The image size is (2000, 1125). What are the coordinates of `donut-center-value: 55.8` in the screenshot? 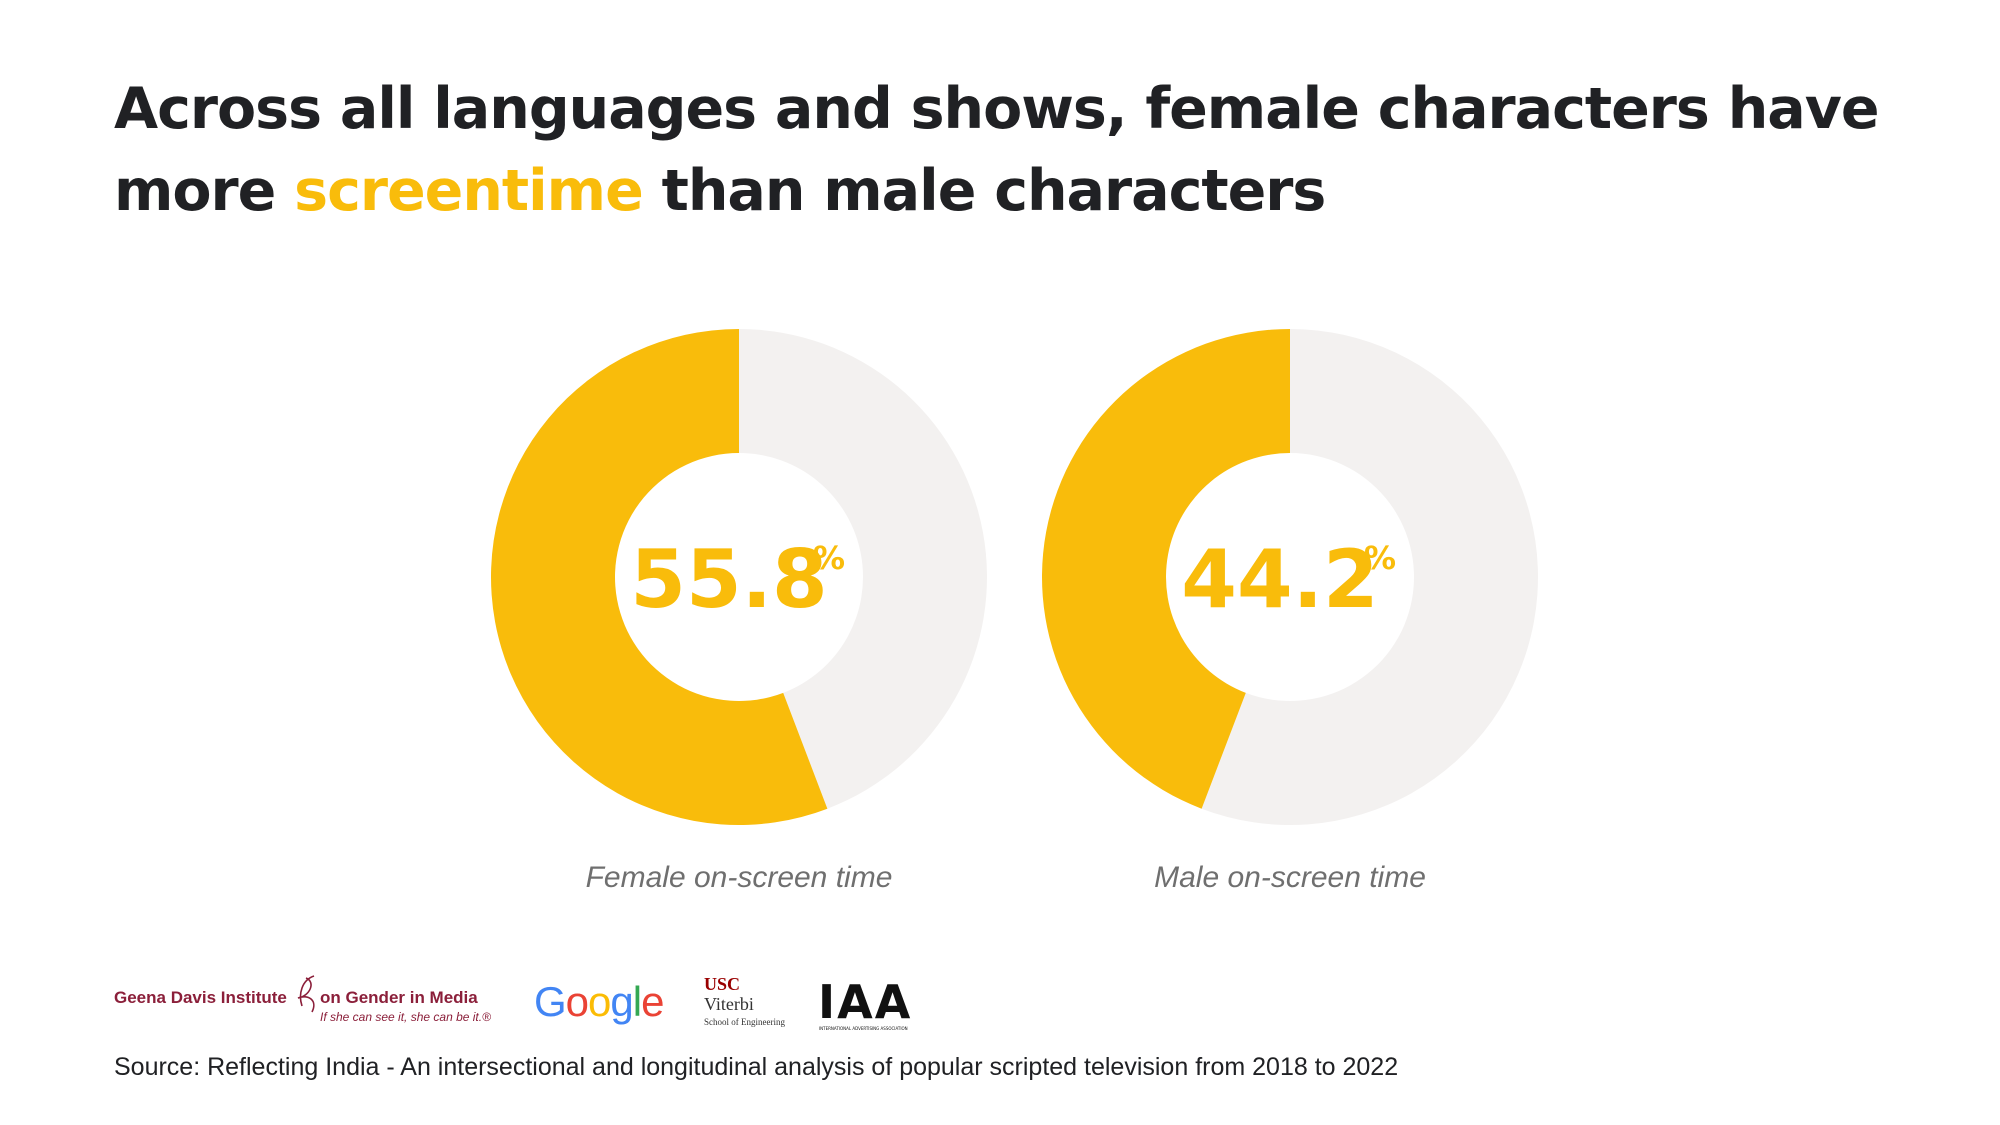 It's located at (728, 579).